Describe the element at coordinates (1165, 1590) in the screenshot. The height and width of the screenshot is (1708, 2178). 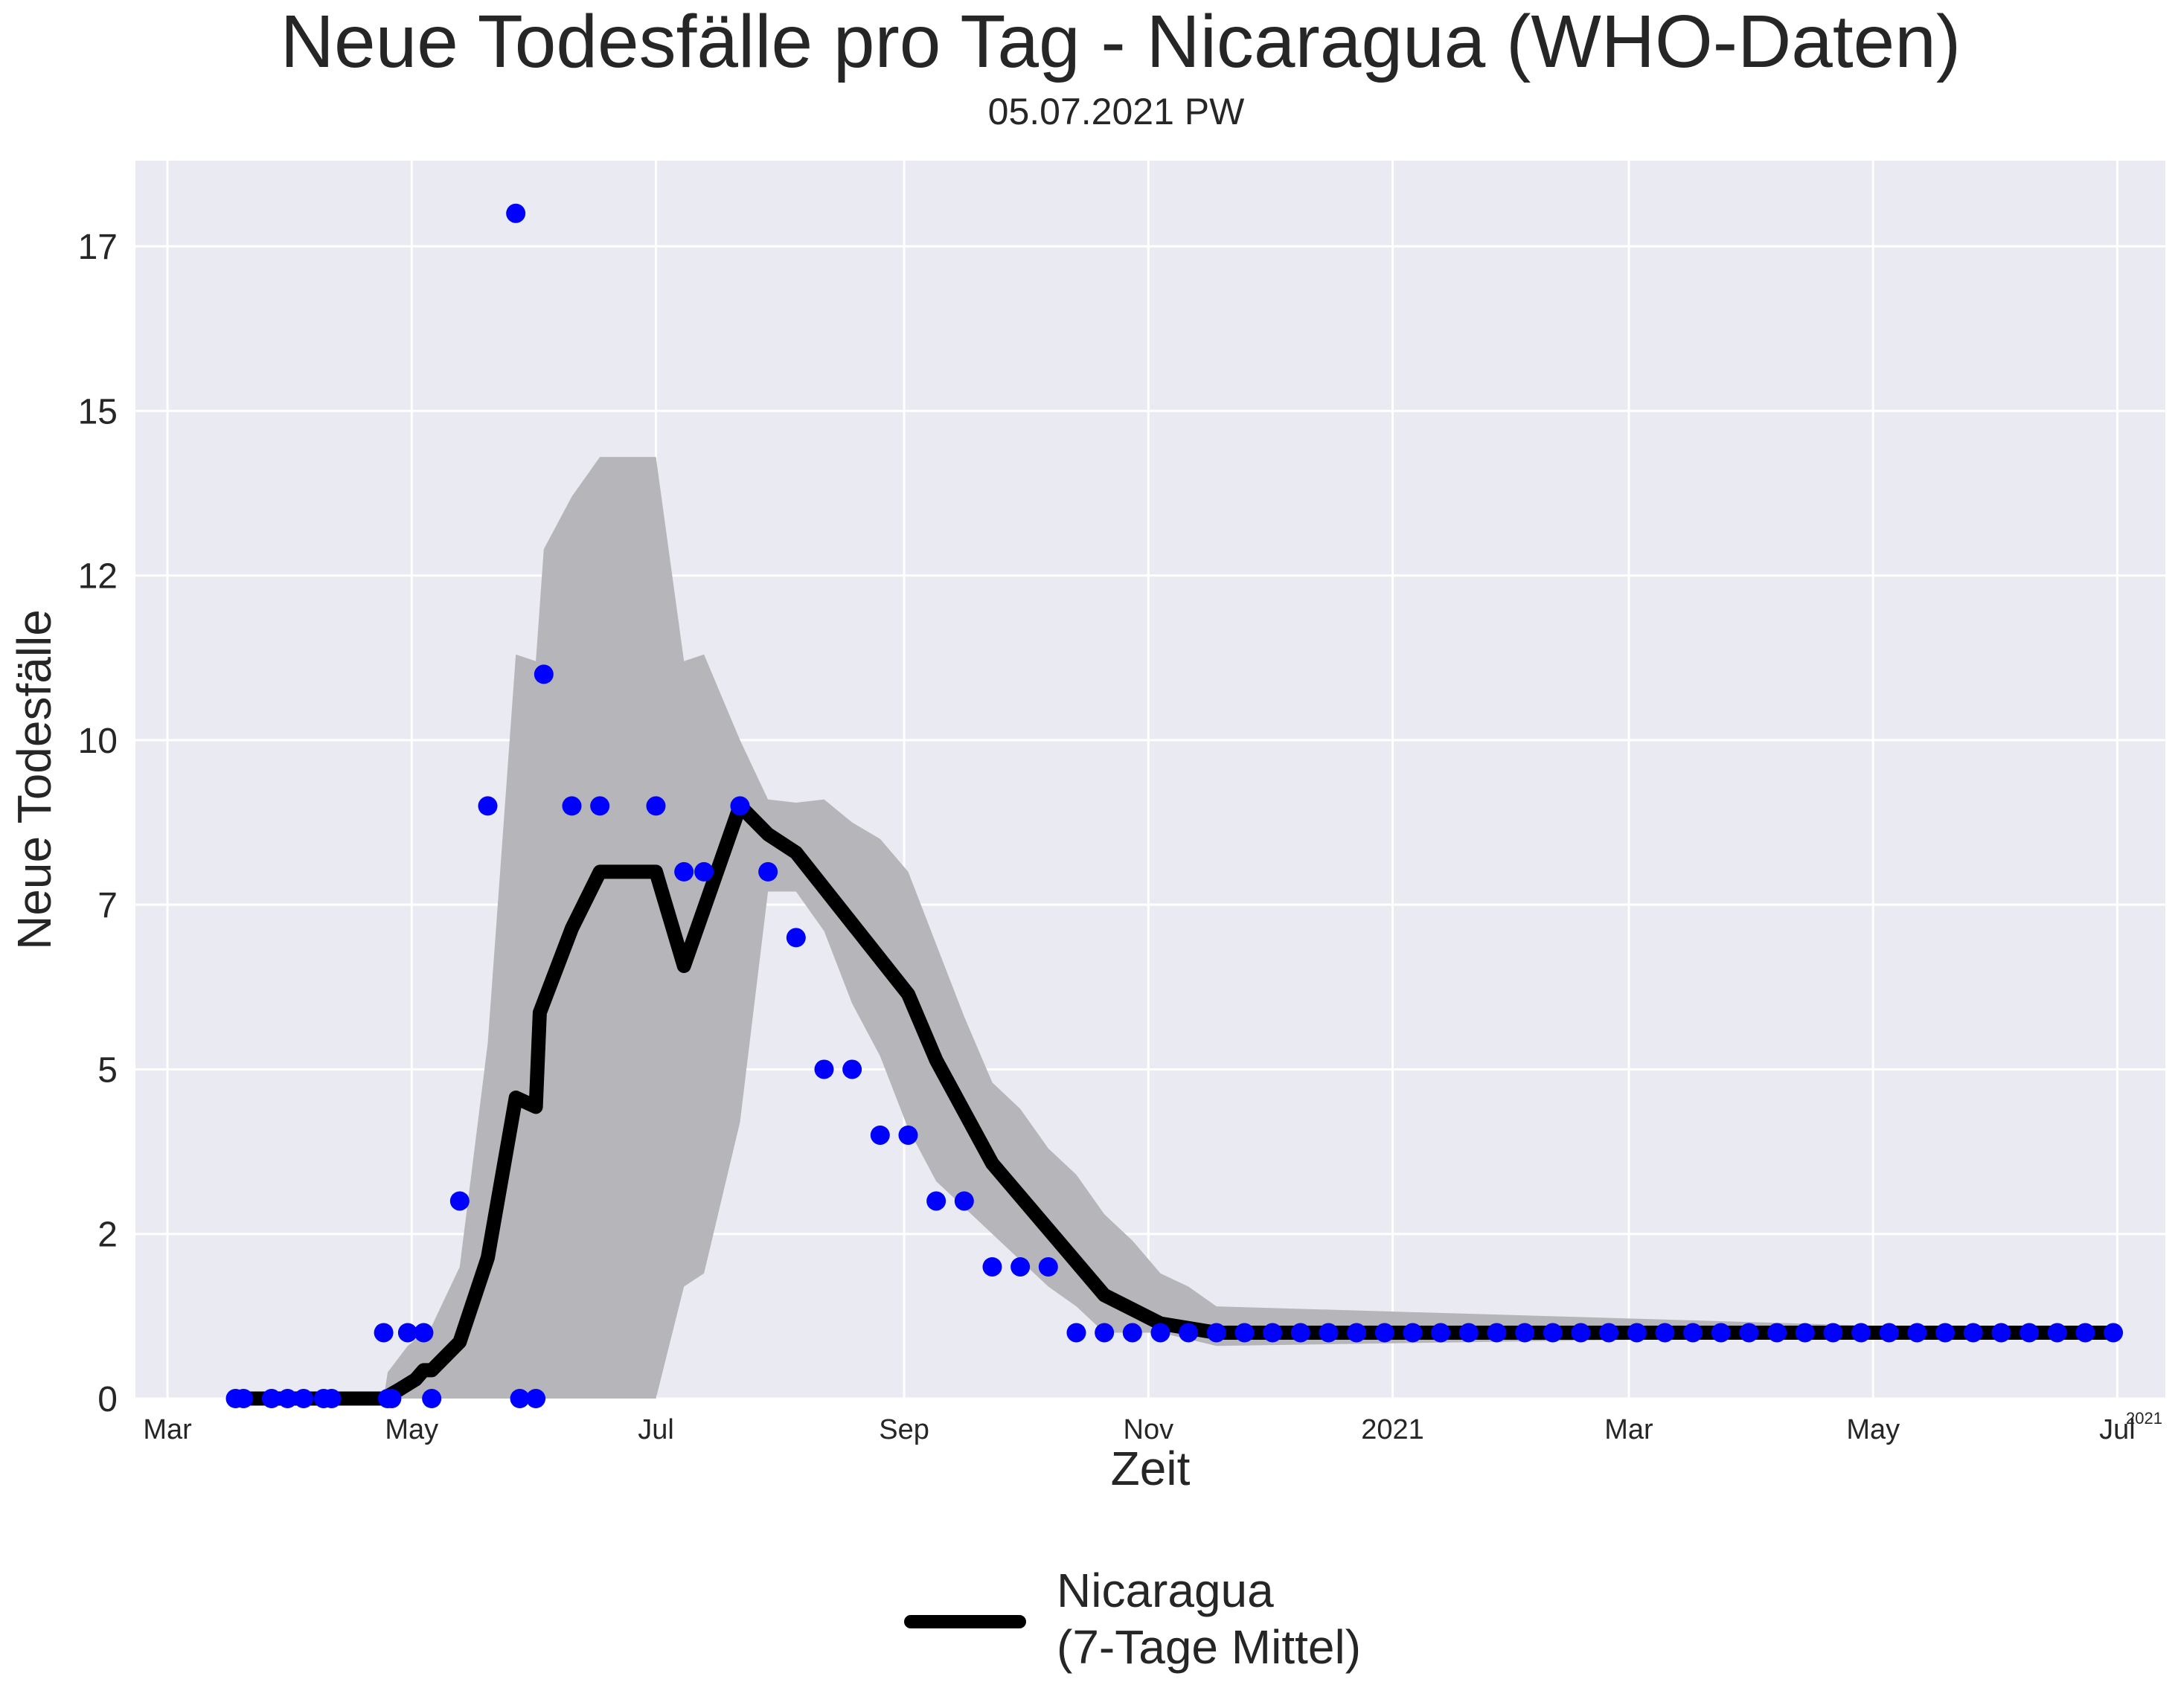
I see `legend-label-line: Nicaragua` at that location.